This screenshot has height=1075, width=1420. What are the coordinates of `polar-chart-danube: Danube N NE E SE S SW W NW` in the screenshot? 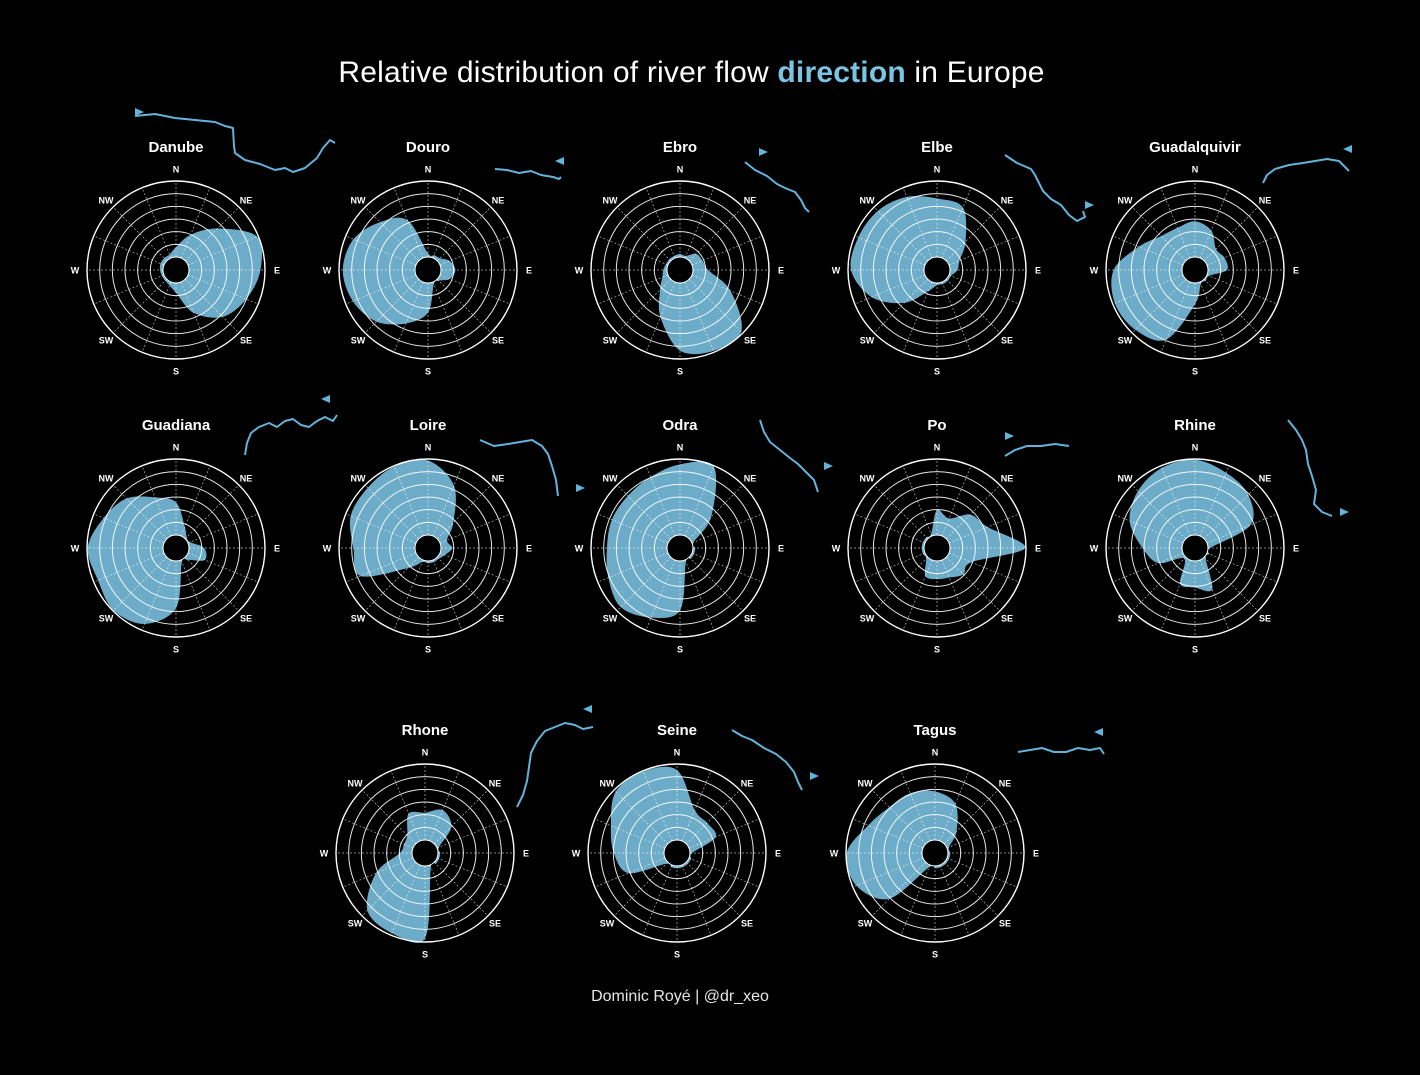 It's located at (203, 242).